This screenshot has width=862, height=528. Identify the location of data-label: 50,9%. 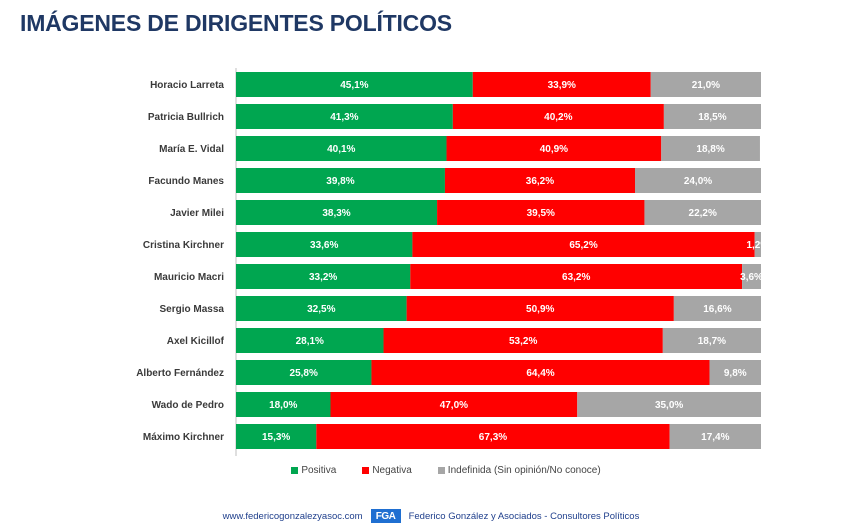
(540, 309).